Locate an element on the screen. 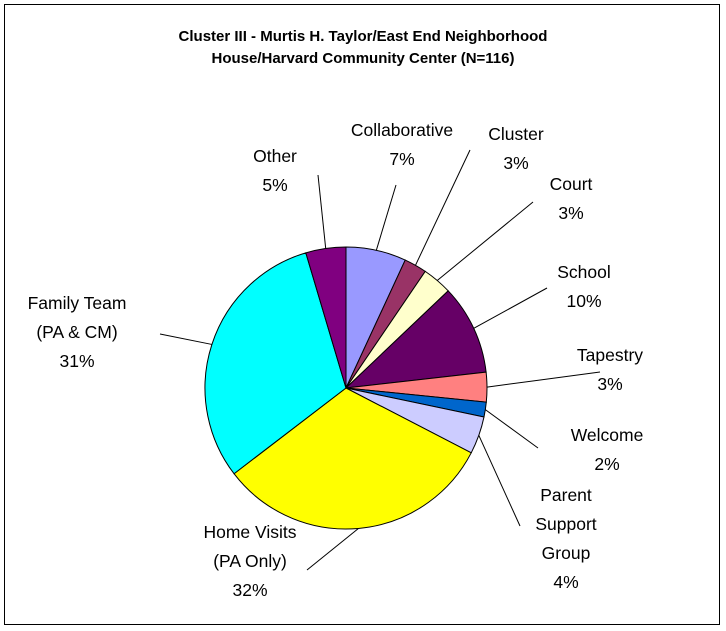  slice-percent-other: 5% is located at coordinates (274, 185).